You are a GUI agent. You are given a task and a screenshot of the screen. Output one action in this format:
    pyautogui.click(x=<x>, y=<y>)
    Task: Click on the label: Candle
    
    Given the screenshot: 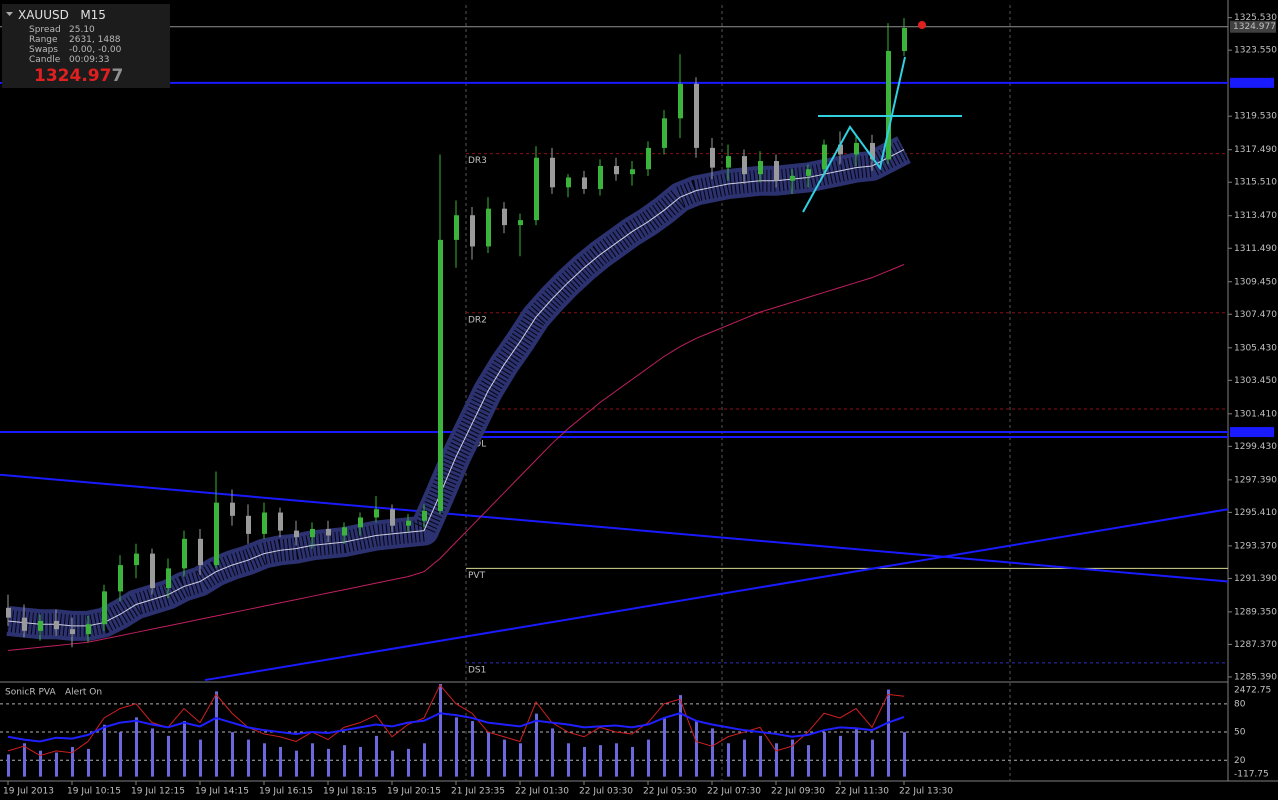 What is the action you would take?
    pyautogui.click(x=45, y=60)
    